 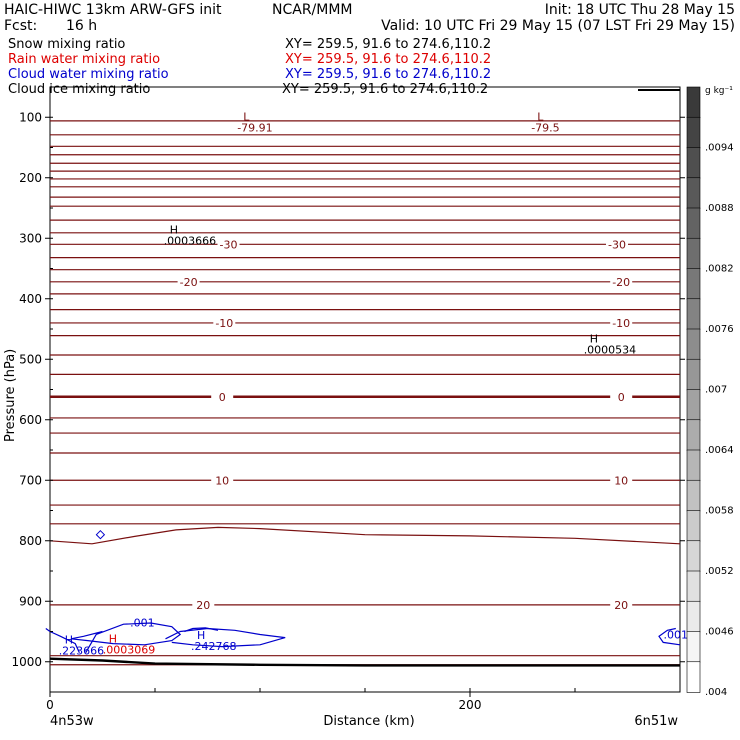 I want to click on colorbar-label: .0058, so click(x=719, y=511).